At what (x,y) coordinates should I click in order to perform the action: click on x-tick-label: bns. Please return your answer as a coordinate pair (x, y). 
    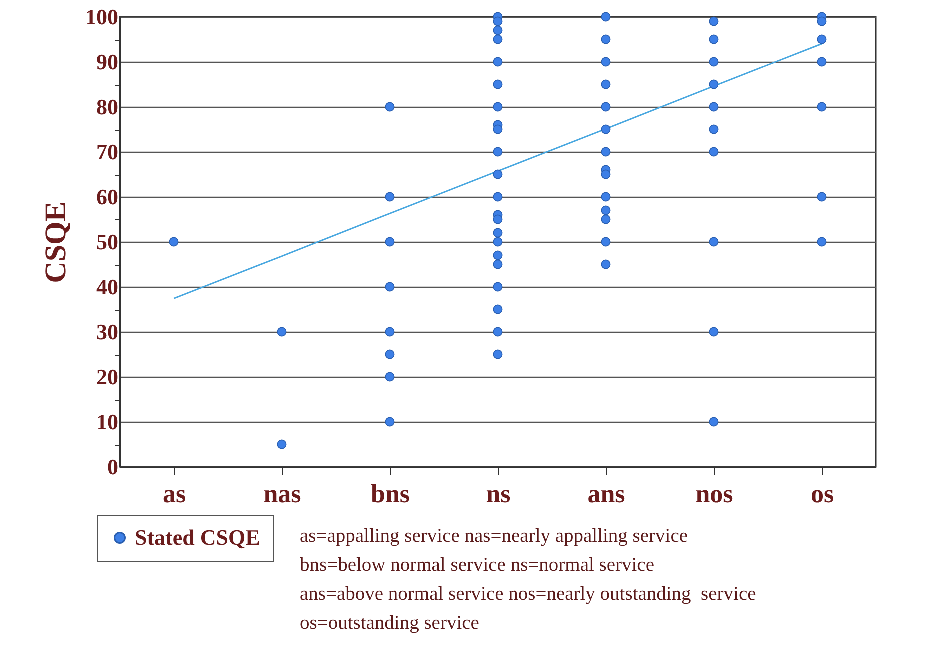
    Looking at the image, I should click on (390, 494).